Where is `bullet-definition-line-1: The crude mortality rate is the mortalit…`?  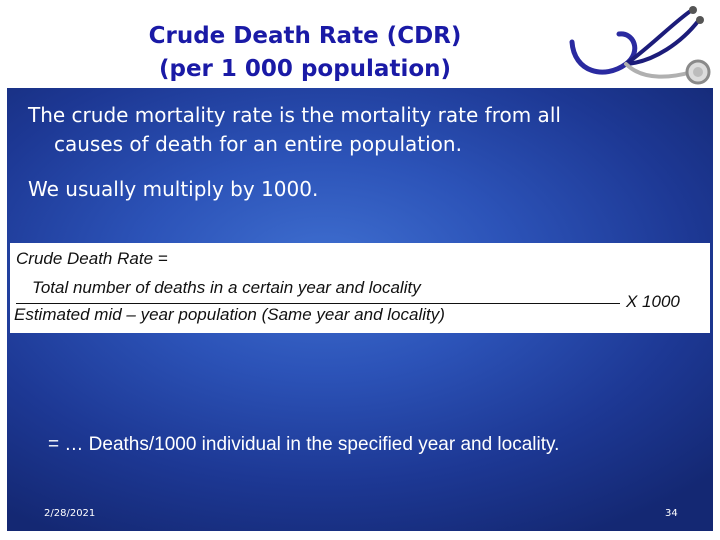 bullet-definition-line-1: The crude mortality rate is the mortalit… is located at coordinates (294, 115).